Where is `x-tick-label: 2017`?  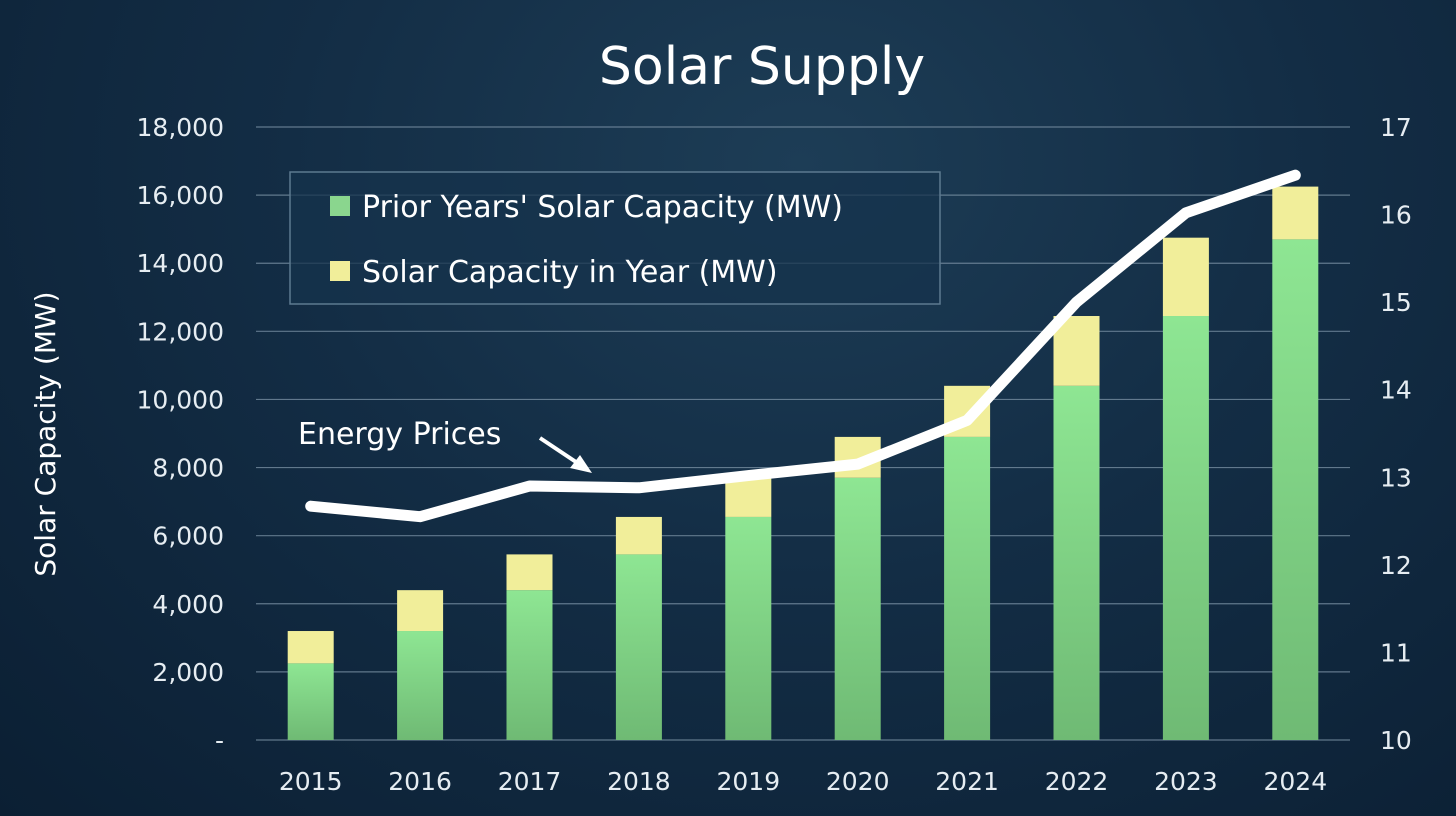
x-tick-label: 2017 is located at coordinates (530, 781).